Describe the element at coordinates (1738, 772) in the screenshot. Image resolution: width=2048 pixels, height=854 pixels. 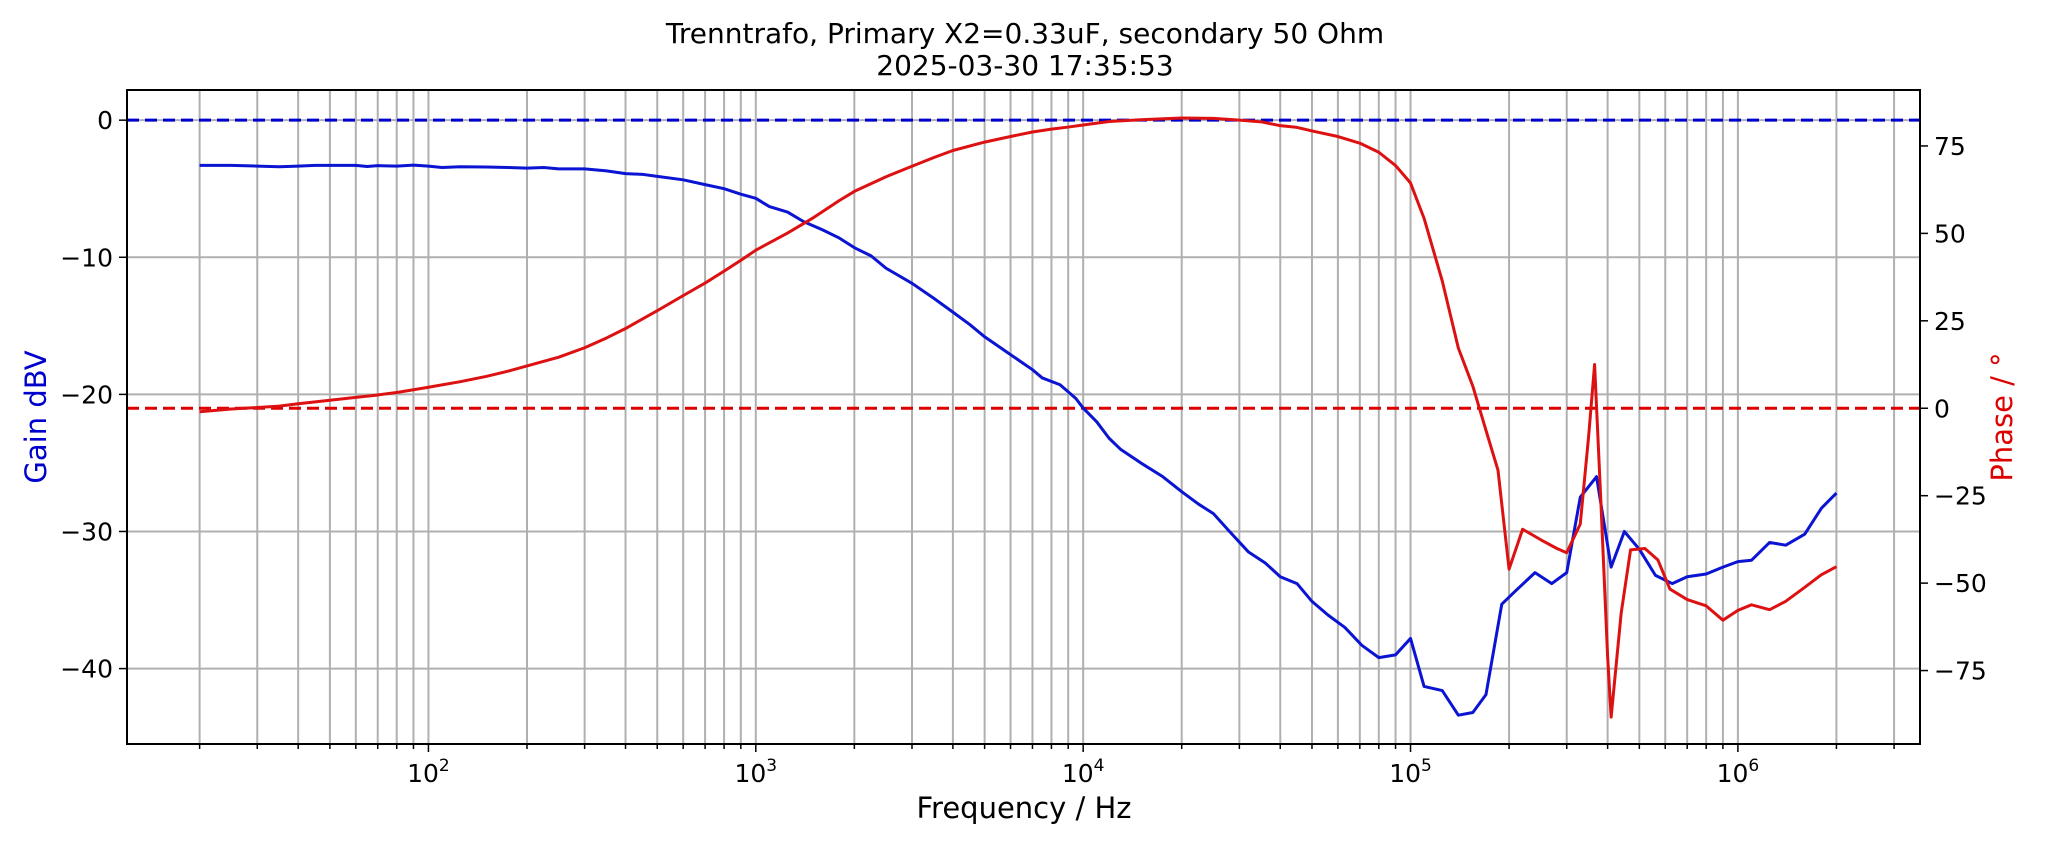
I see `x-tick-label: 10⁶` at that location.